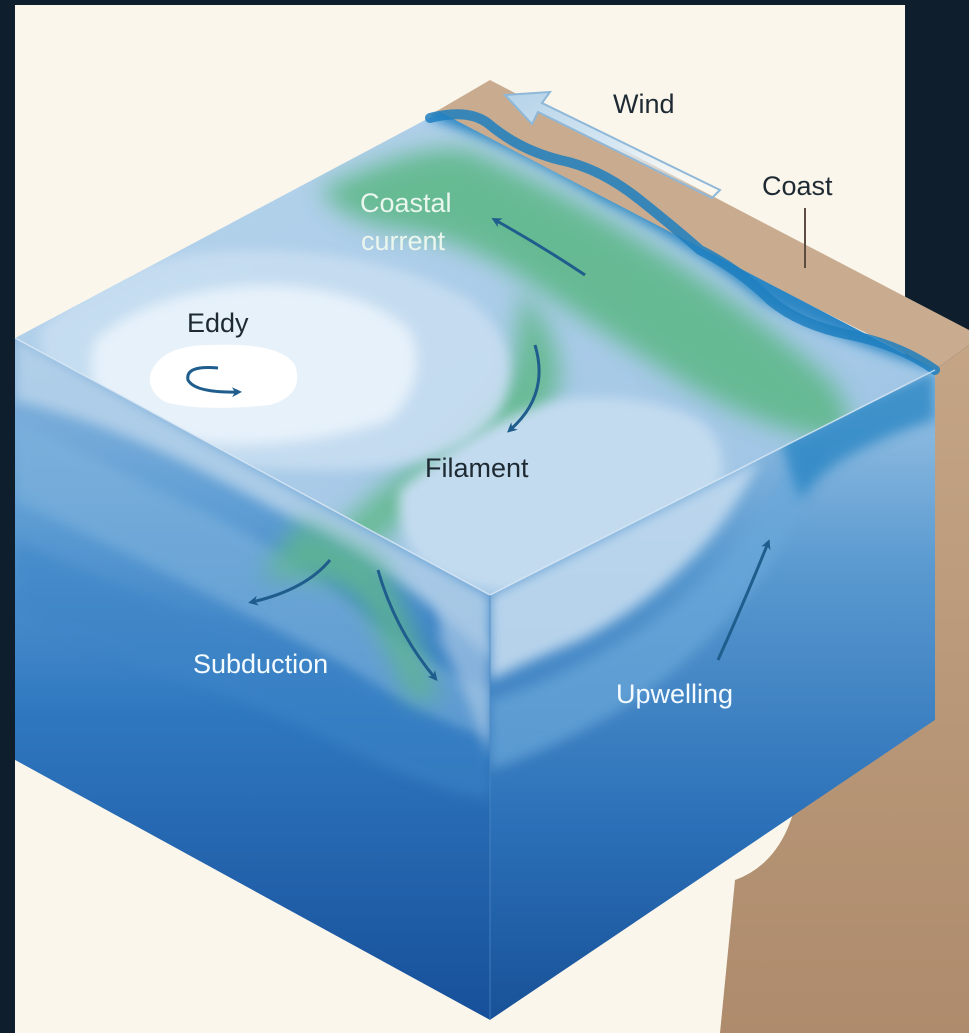  I want to click on eddy-rotation-arrow, so click(214, 382).